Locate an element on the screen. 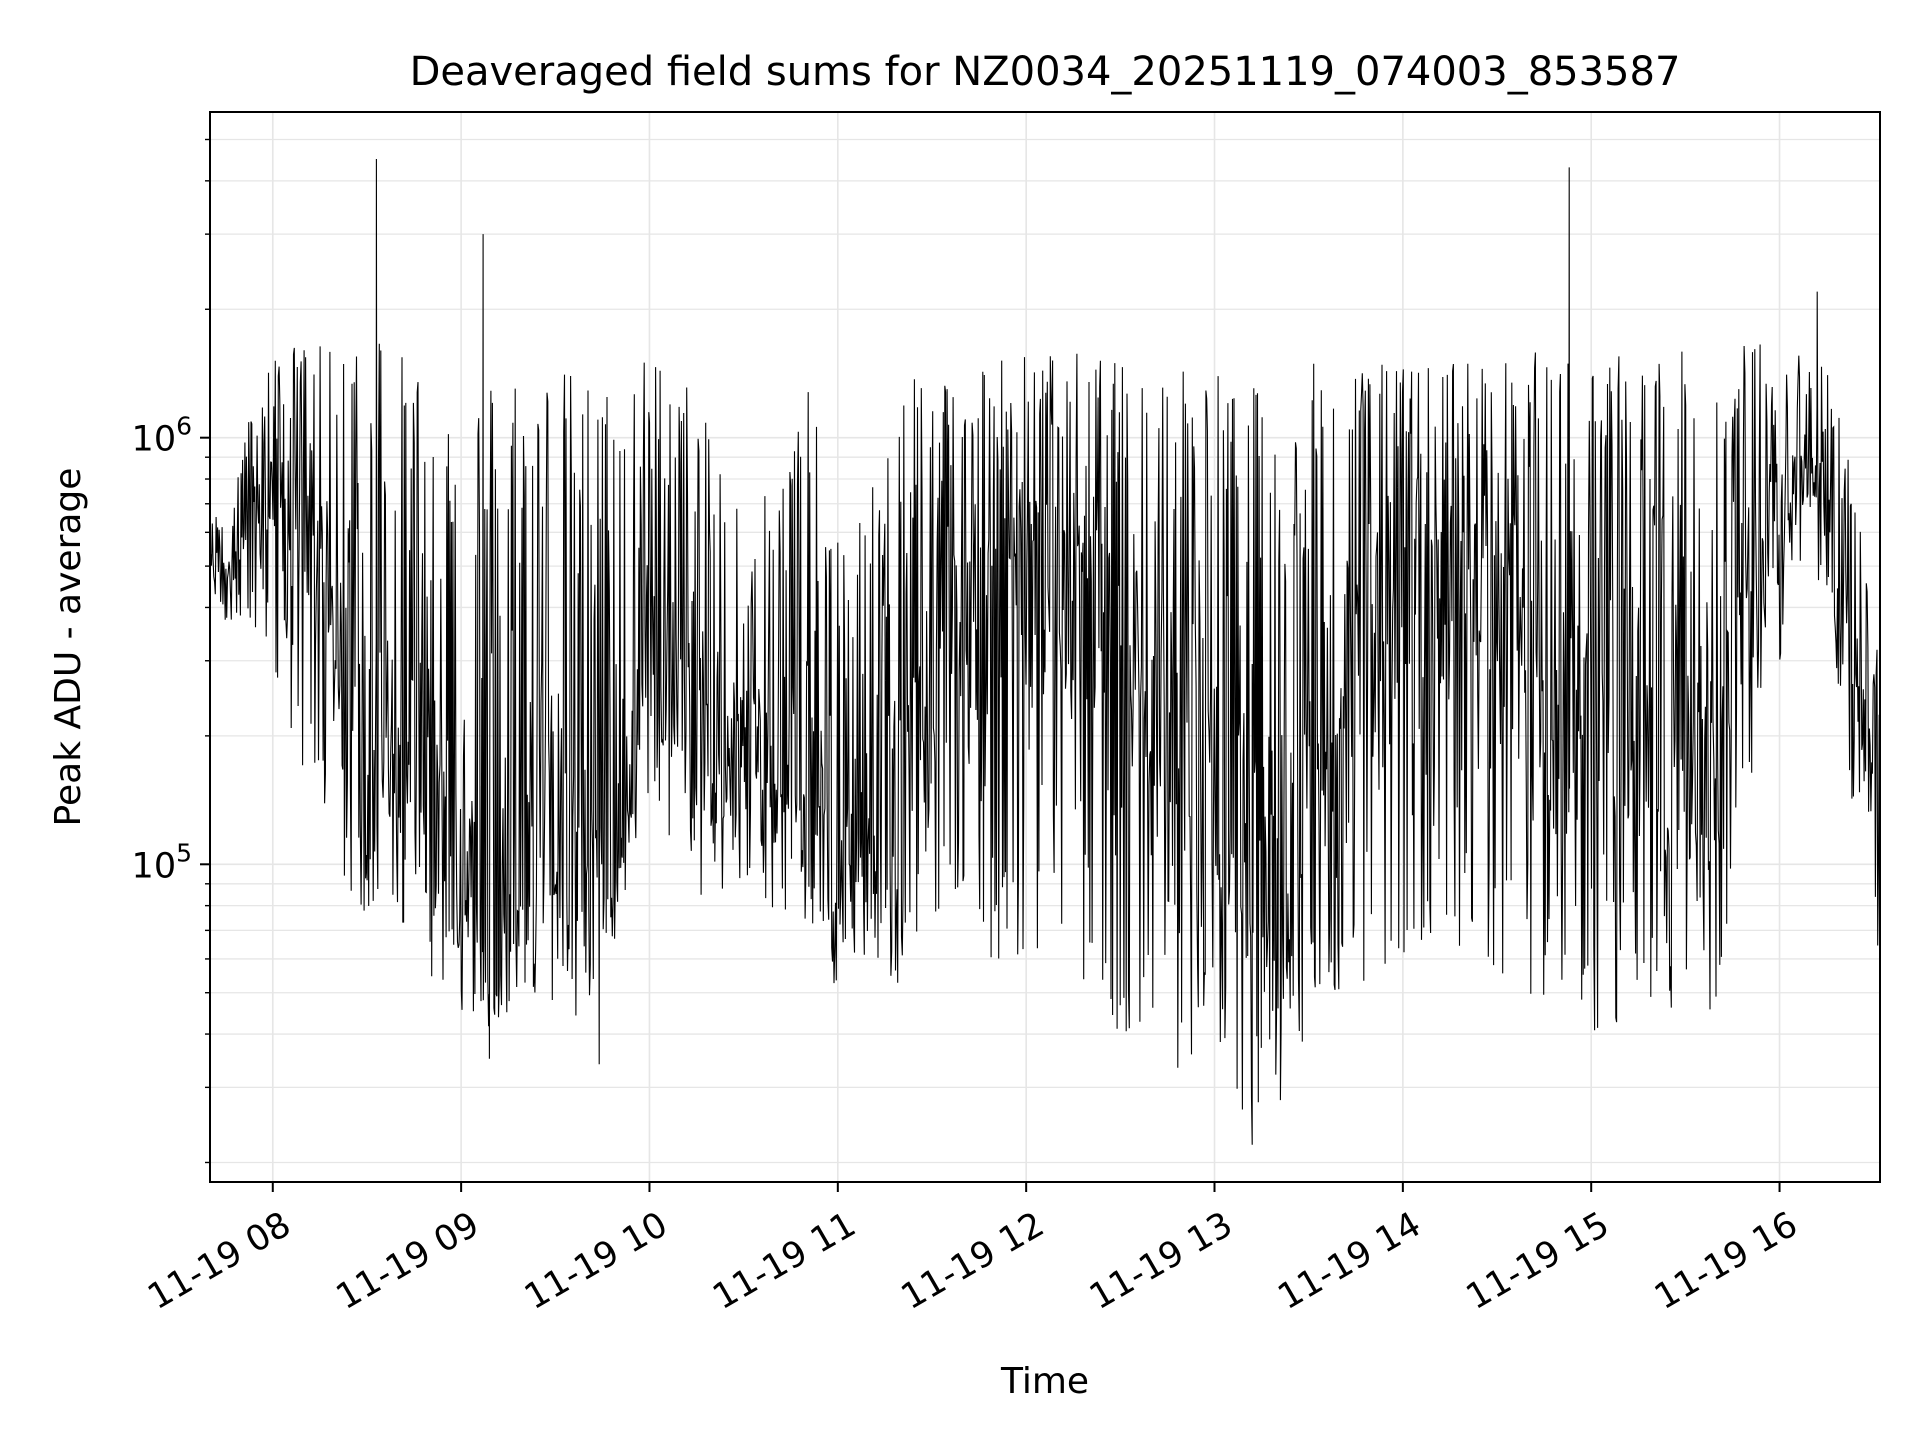 The height and width of the screenshot is (1444, 1920). y-tick-label: 10⁶ is located at coordinates (162, 436).